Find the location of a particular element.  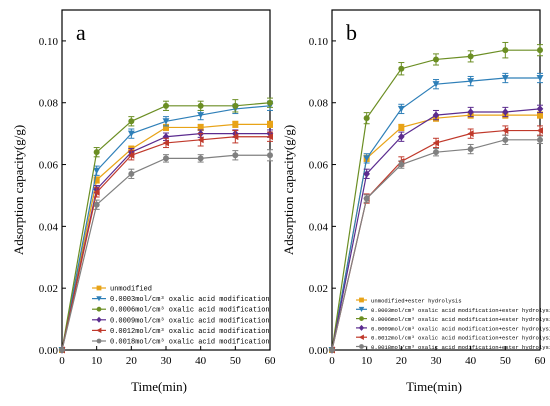

panel-b-x-tick-label: 30 is located at coordinates (437, 361).